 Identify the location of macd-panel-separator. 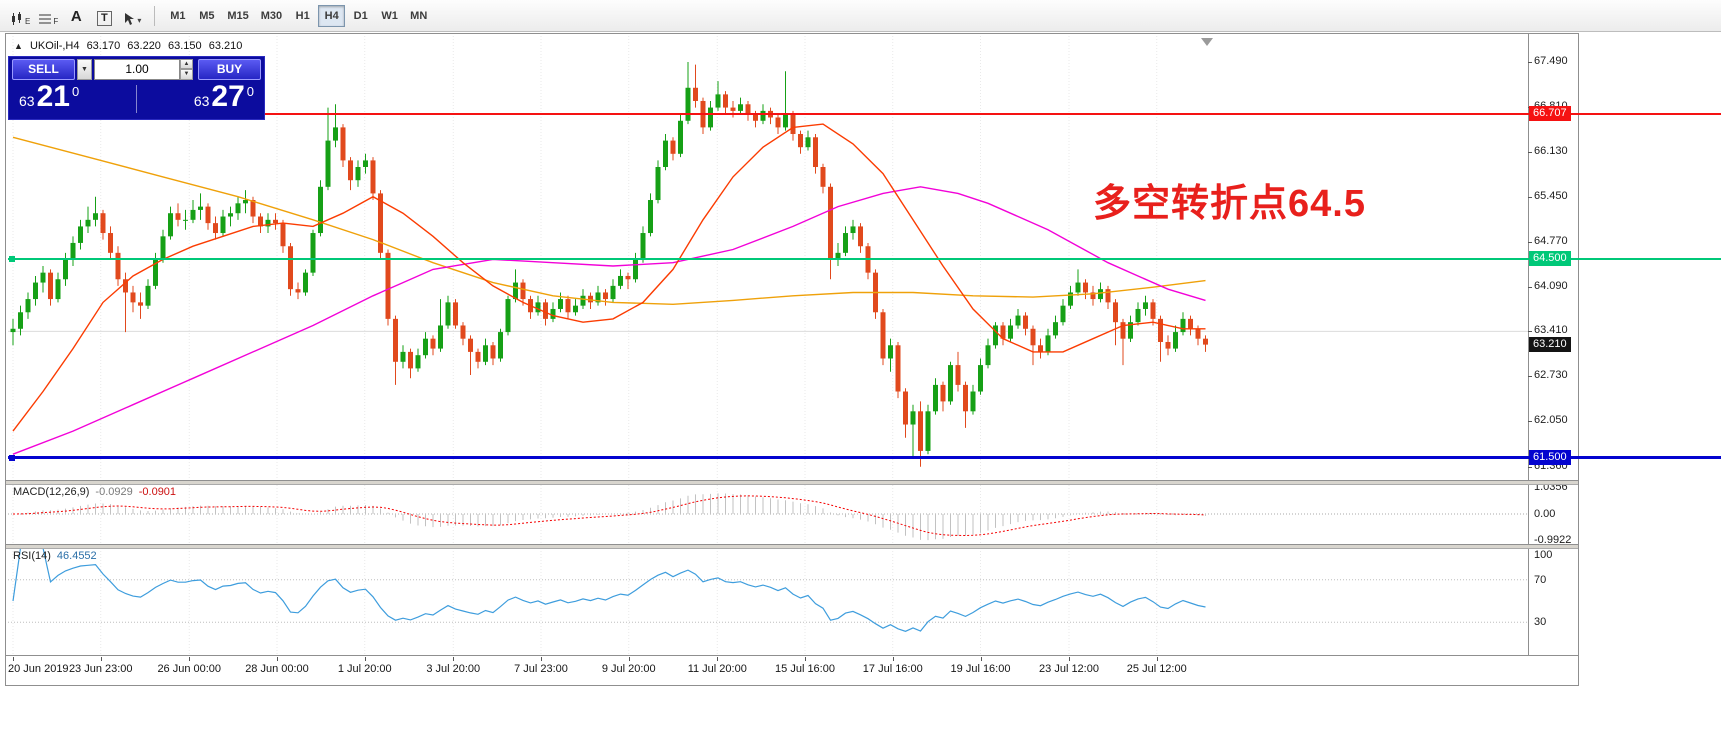
(792, 482).